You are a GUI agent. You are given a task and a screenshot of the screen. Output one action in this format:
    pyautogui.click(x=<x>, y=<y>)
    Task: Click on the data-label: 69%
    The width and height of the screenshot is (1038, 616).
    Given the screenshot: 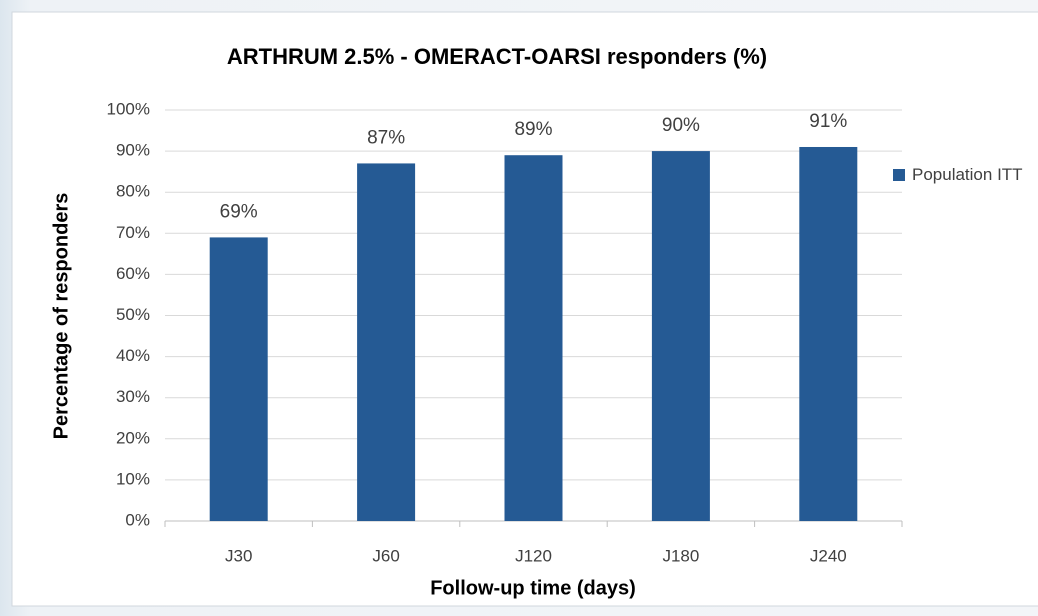 What is the action you would take?
    pyautogui.click(x=239, y=211)
    